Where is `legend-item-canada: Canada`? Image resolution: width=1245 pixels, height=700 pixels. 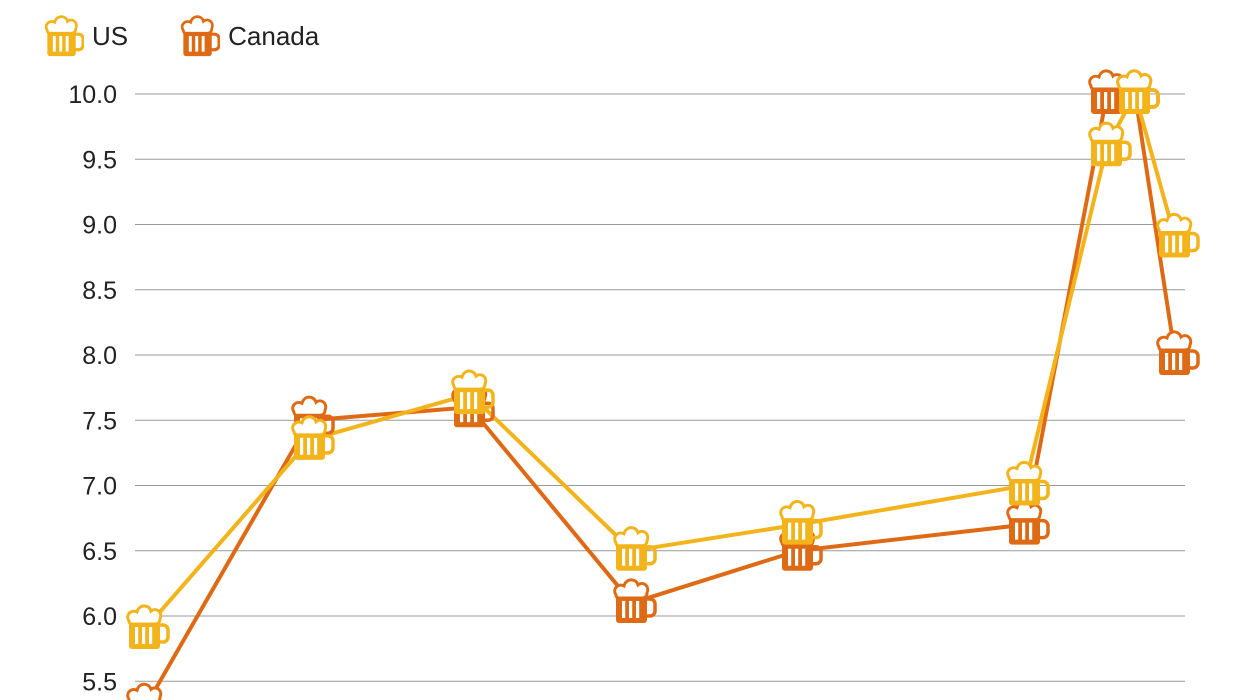 legend-item-canada: Canada is located at coordinates (247, 36).